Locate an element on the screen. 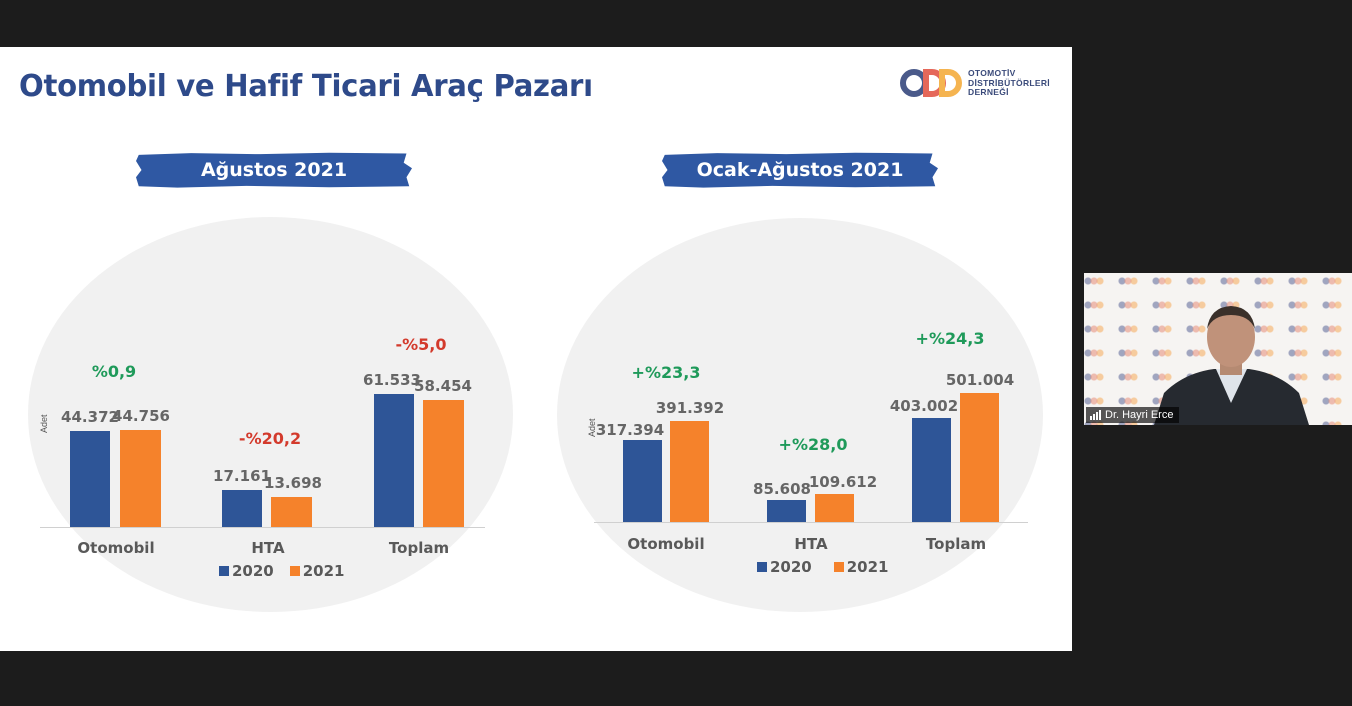 The width and height of the screenshot is (1352, 706). value-label: 17.161 is located at coordinates (242, 476).